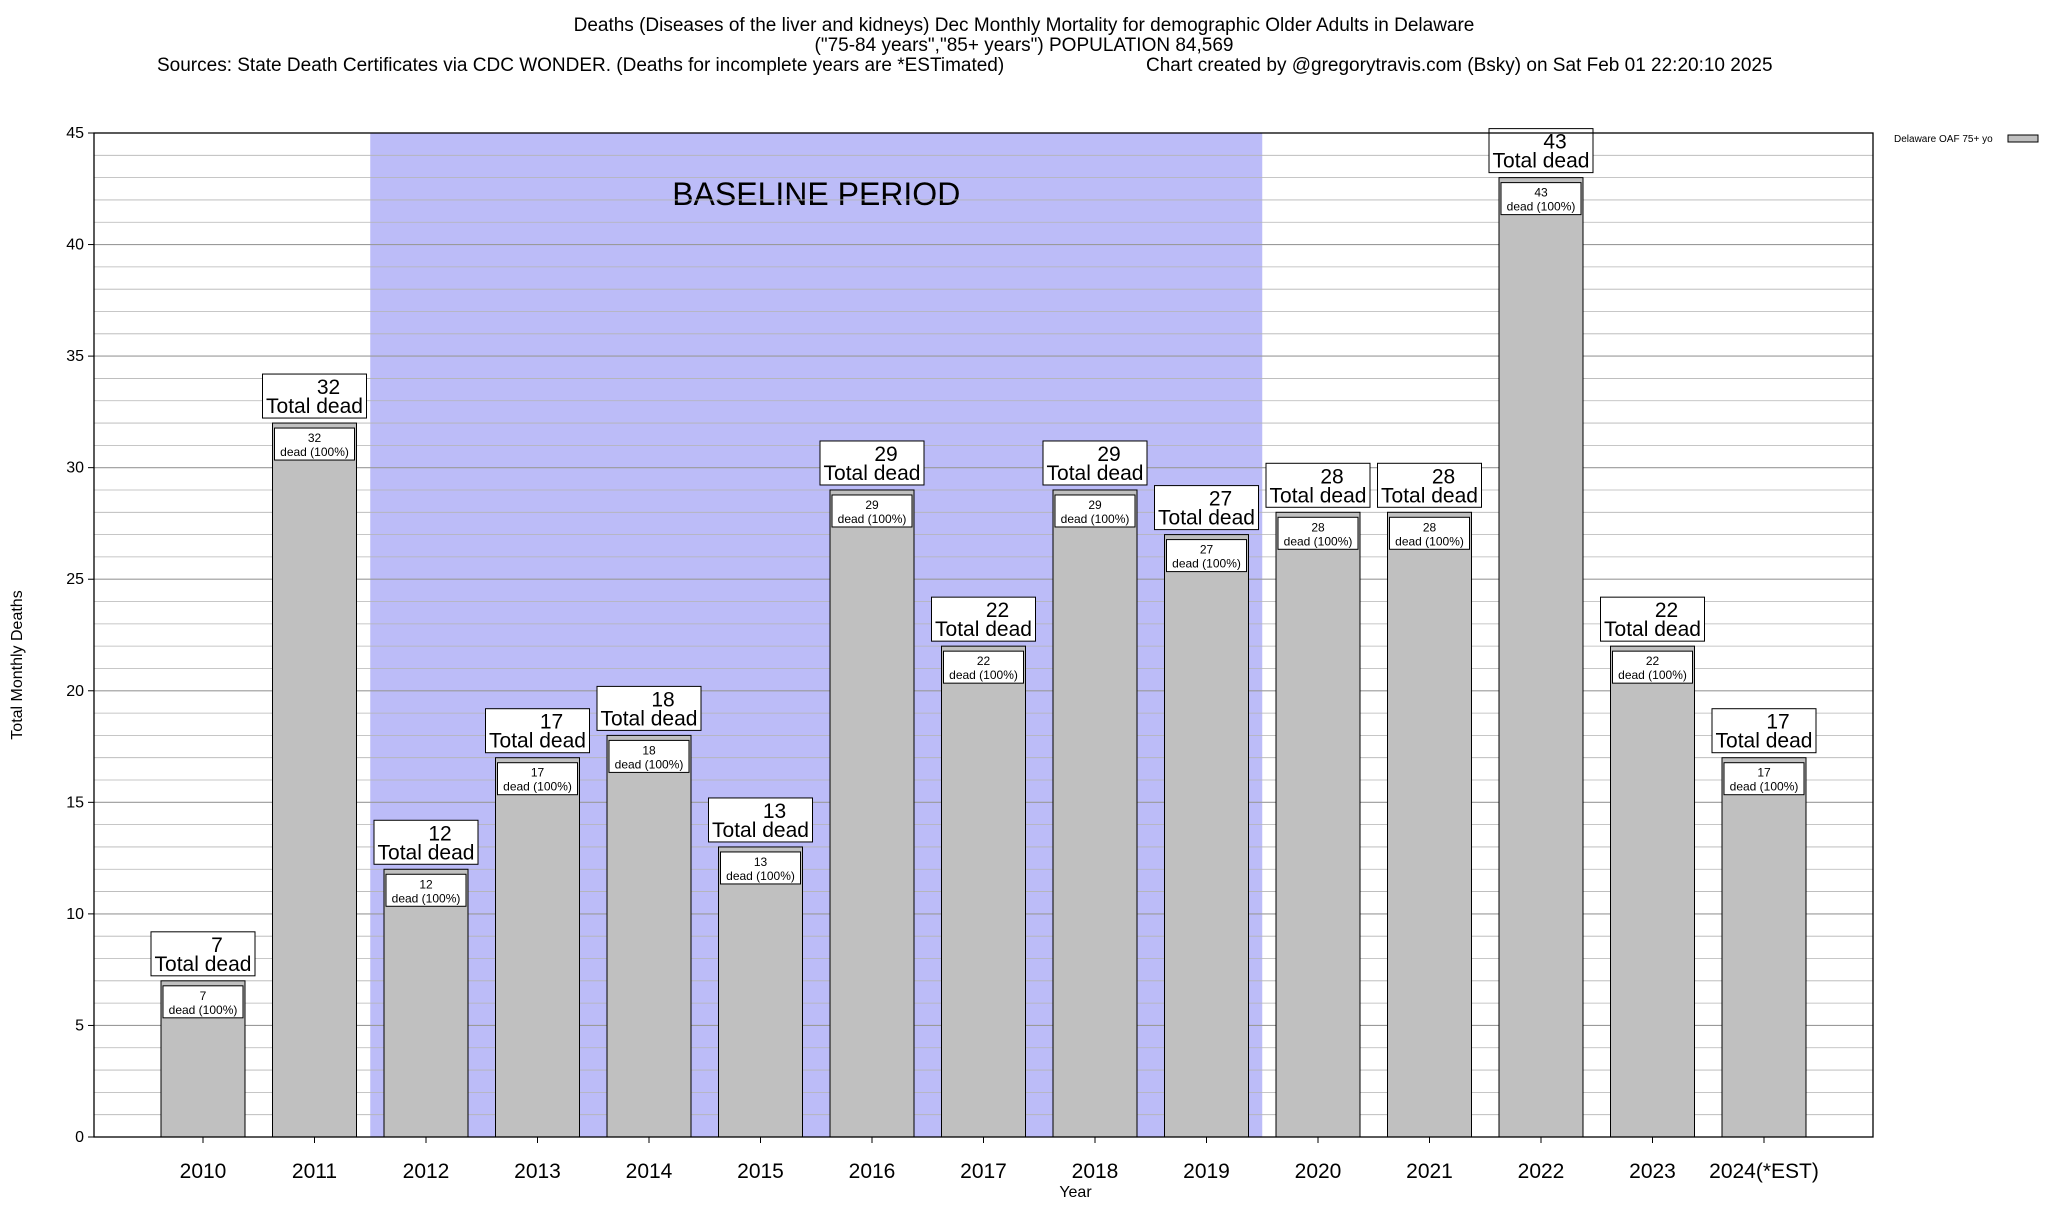 The height and width of the screenshot is (1205, 2048). I want to click on inner-value-label: 12, so click(426, 884).